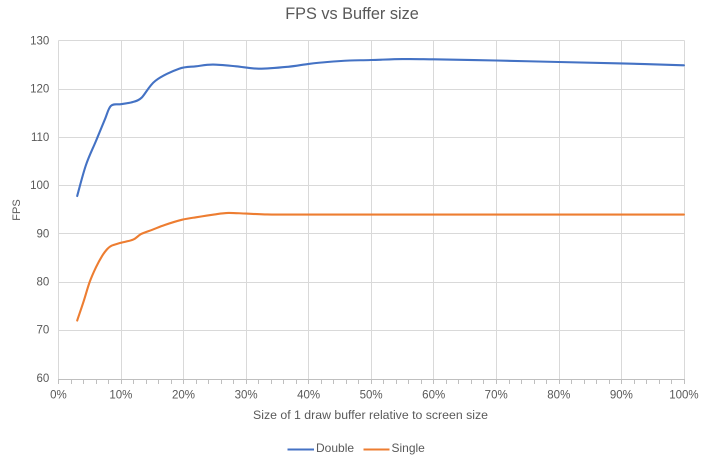  What do you see at coordinates (371, 395) in the screenshot?
I see `svg-text: 50%` at bounding box center [371, 395].